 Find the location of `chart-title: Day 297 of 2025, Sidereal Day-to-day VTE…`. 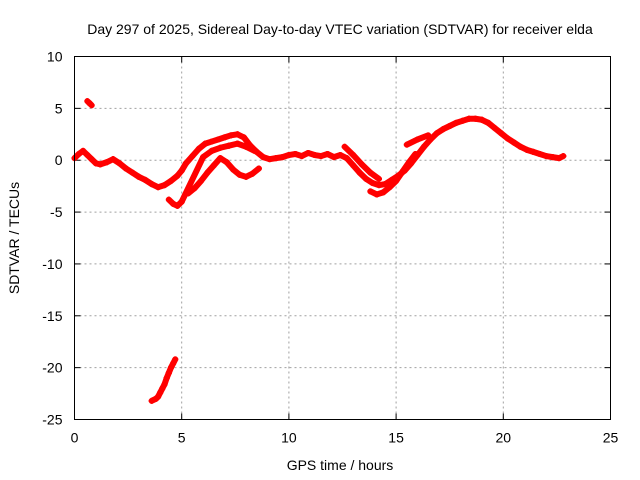

chart-title: Day 297 of 2025, Sidereal Day-to-day VTE… is located at coordinates (340, 29).